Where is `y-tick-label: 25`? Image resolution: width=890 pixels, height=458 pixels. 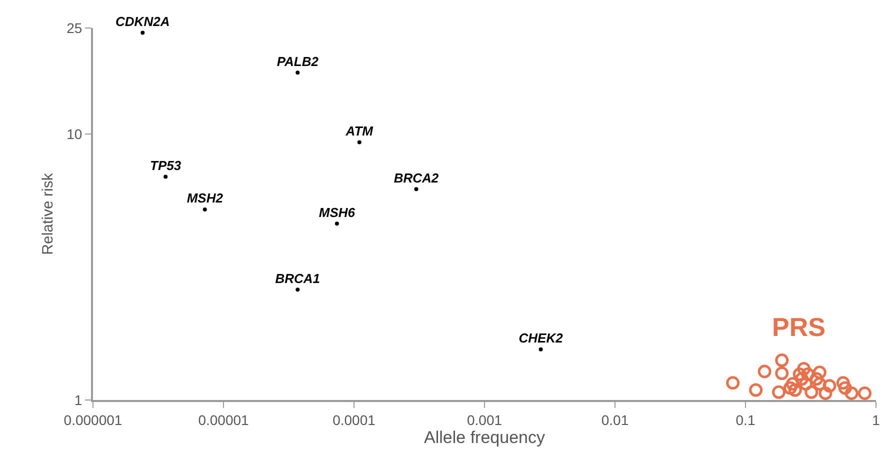 y-tick-label: 25 is located at coordinates (74, 28).